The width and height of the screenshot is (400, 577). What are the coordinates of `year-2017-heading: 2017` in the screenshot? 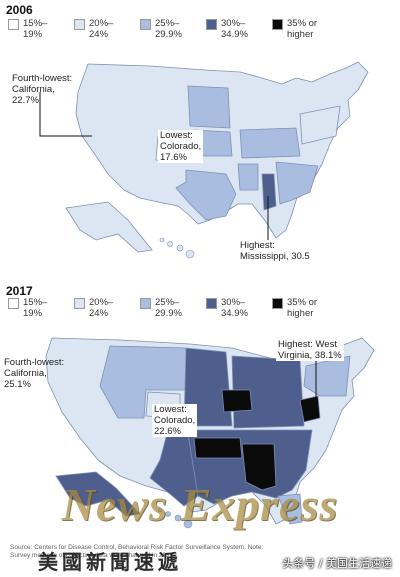 It's located at (19, 291).